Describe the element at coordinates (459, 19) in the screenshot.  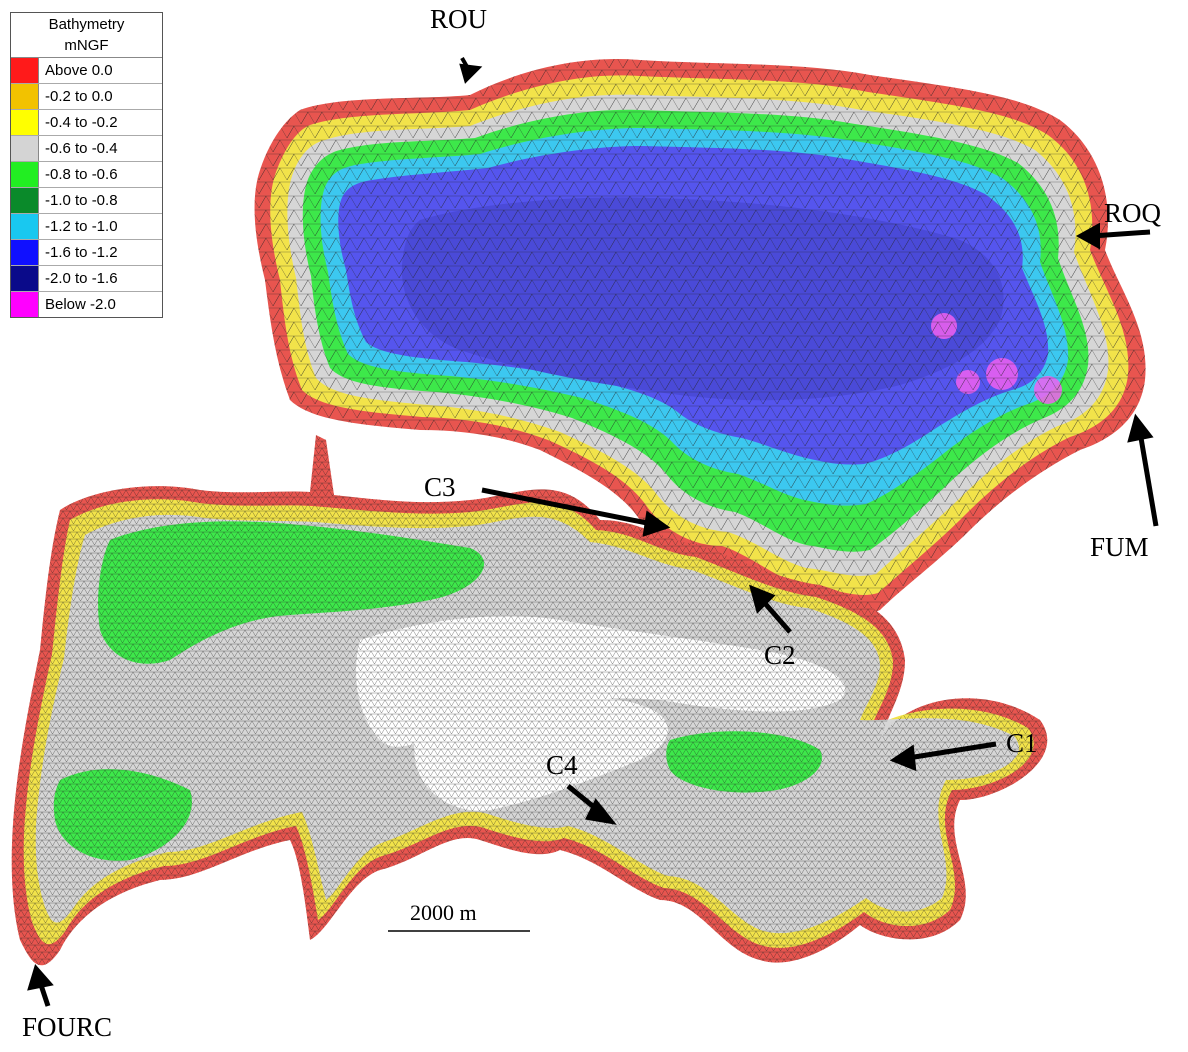
I see `site-label-rou: ROU` at that location.